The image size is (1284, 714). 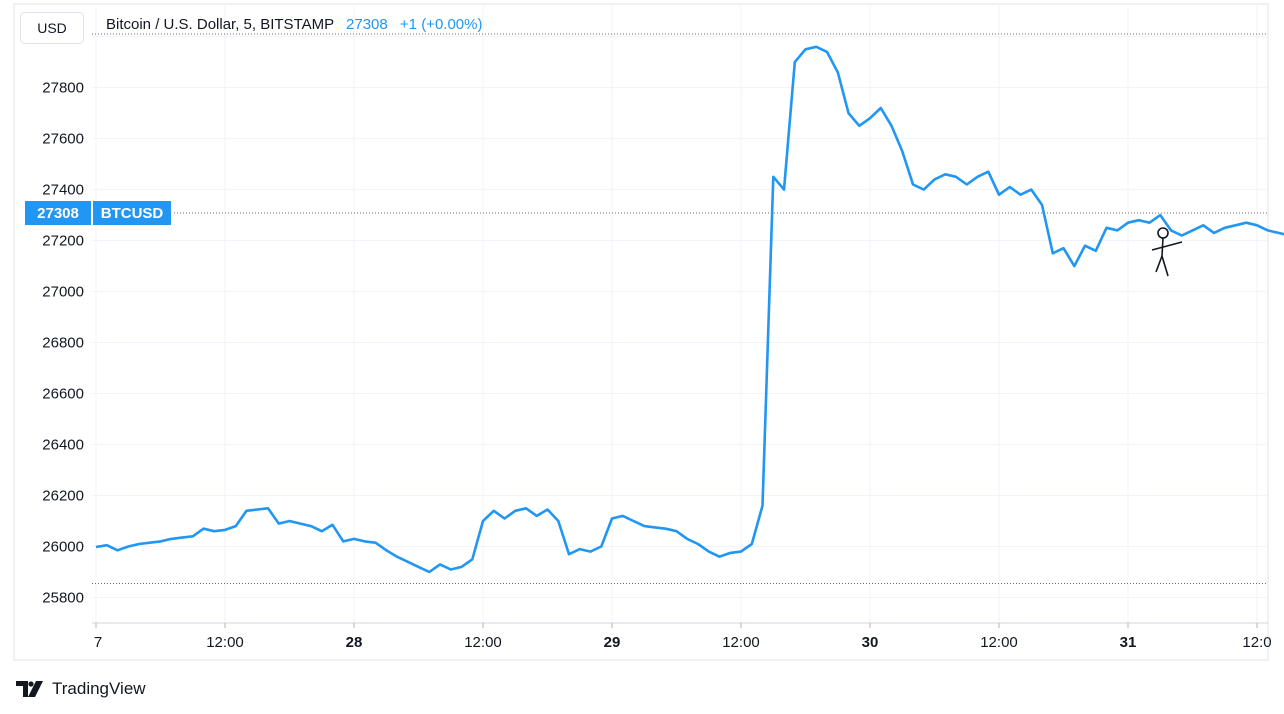 I want to click on y-tick-label: 27400, so click(x=63, y=190).